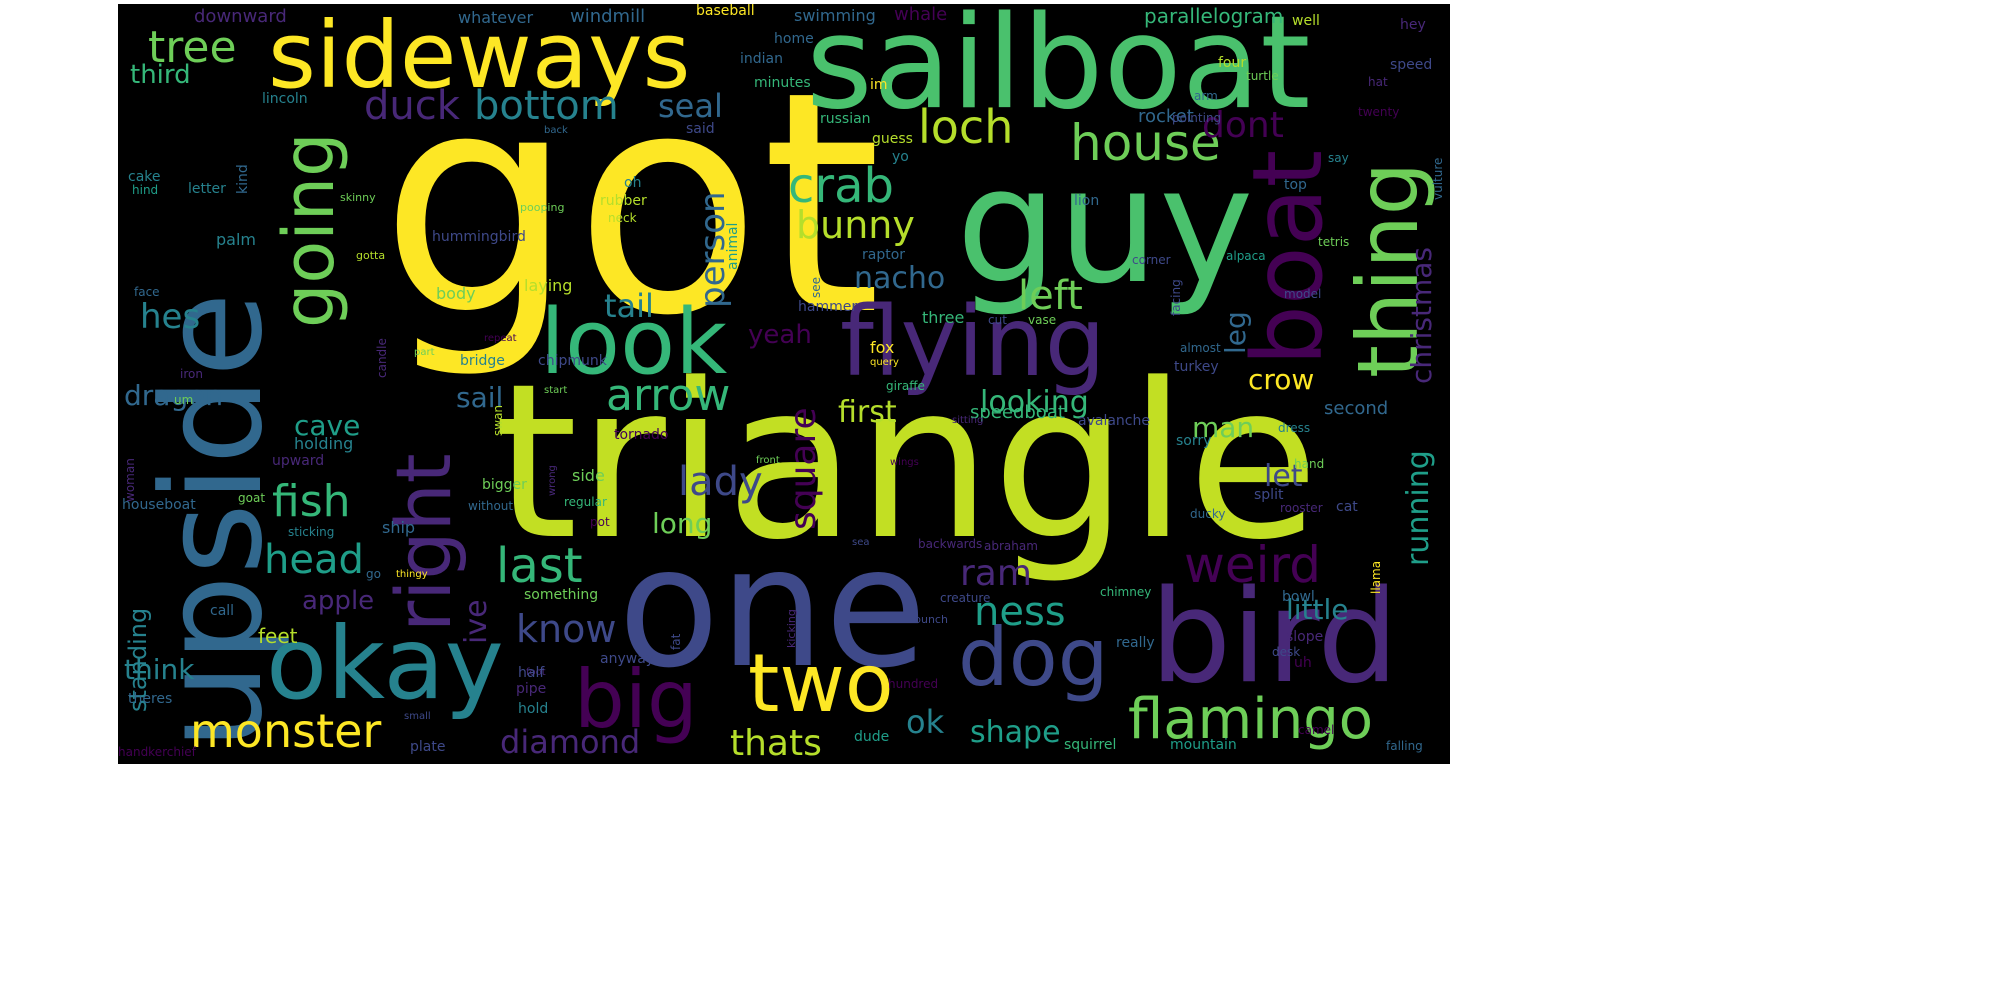  What do you see at coordinates (144, 177) in the screenshot?
I see `word: cake` at bounding box center [144, 177].